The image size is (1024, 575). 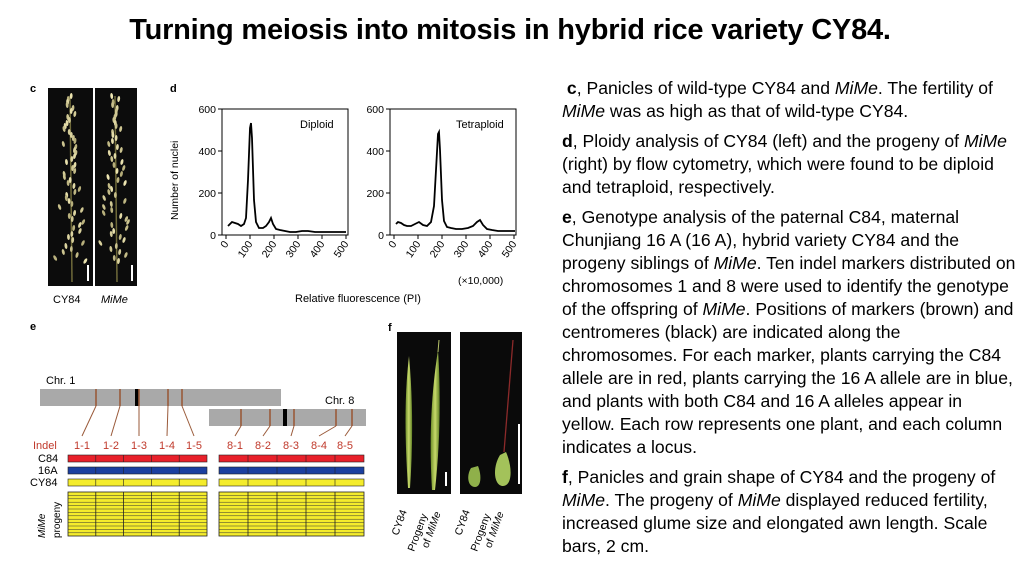 I want to click on marker-label: 1-4, so click(x=167, y=446).